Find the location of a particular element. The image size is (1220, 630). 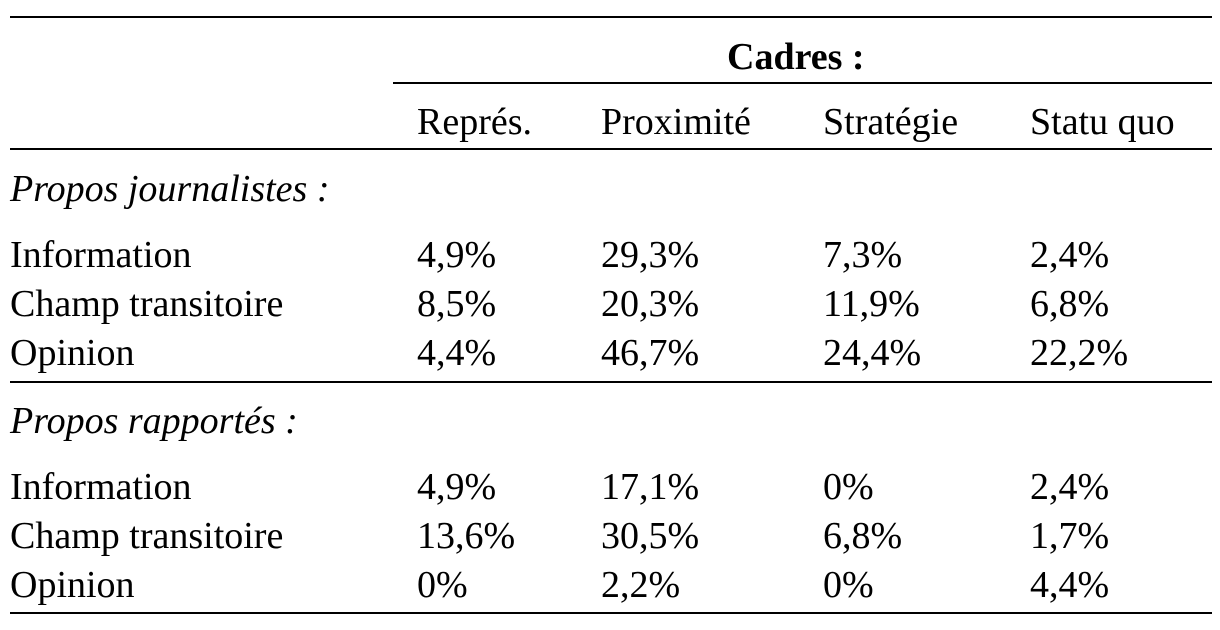

section-title-journalistes: Propos journalistes : is located at coordinates (170, 189).